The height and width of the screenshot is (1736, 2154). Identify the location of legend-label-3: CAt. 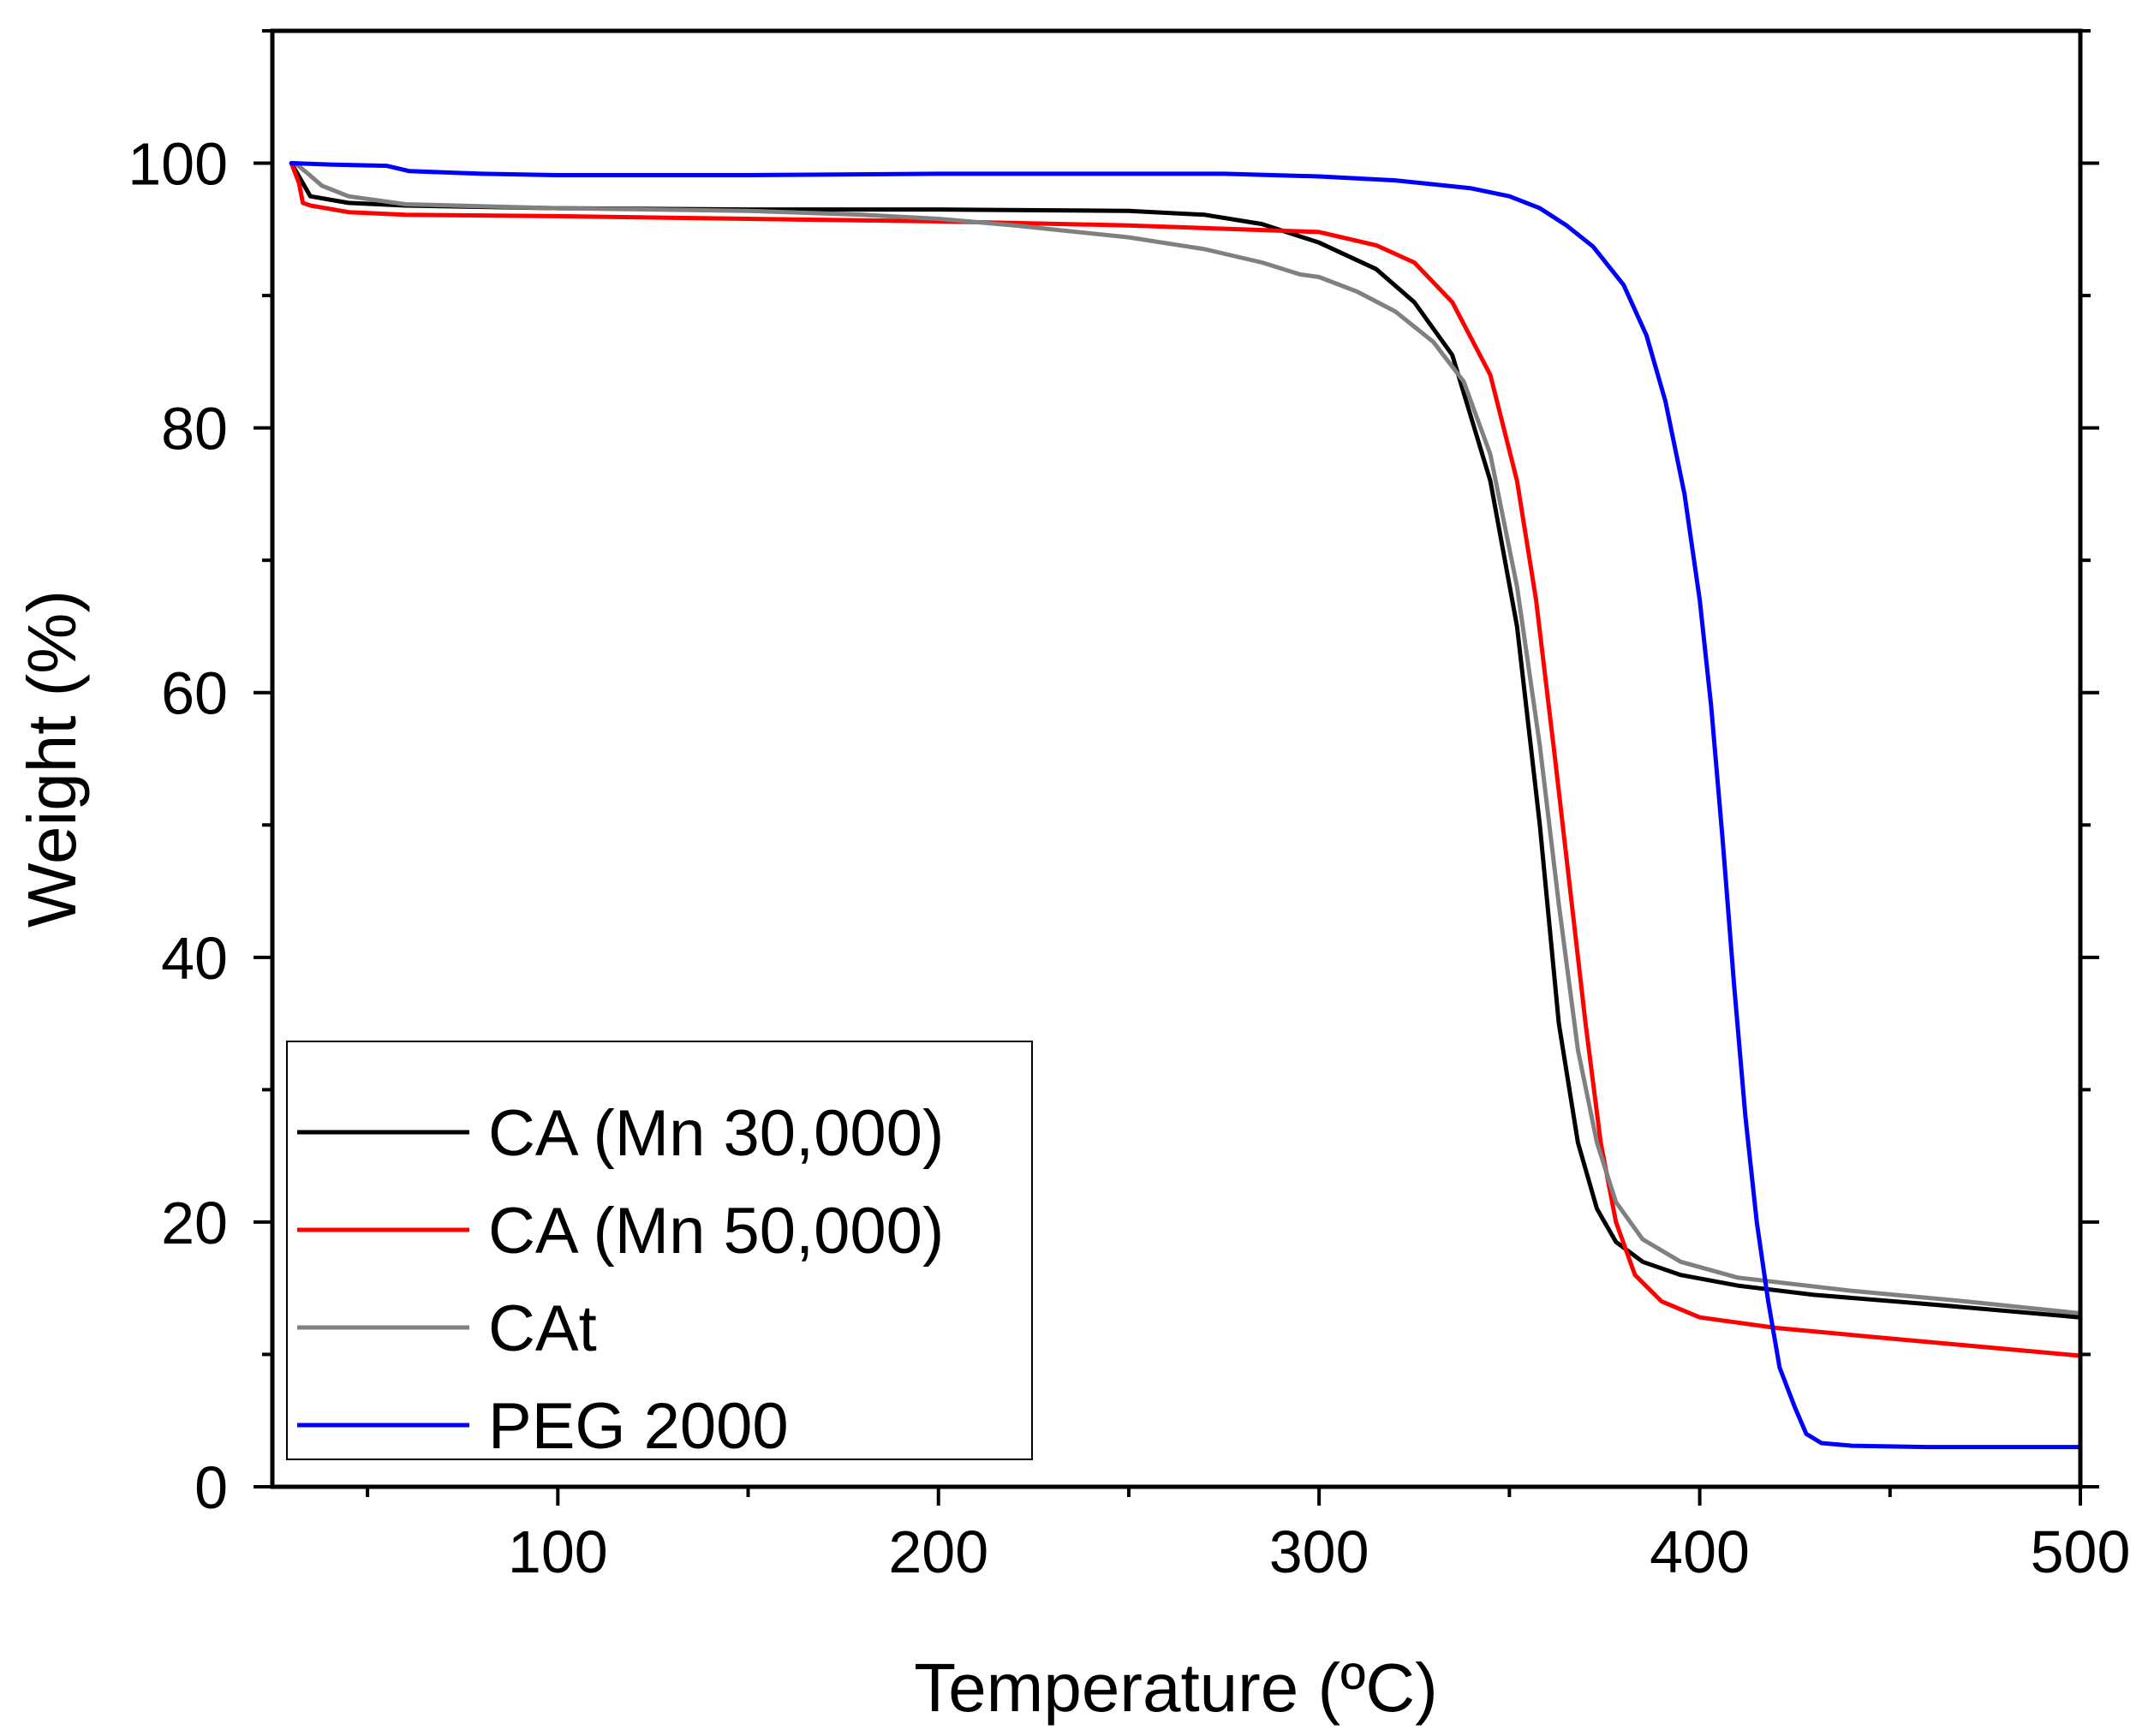
(543, 1328).